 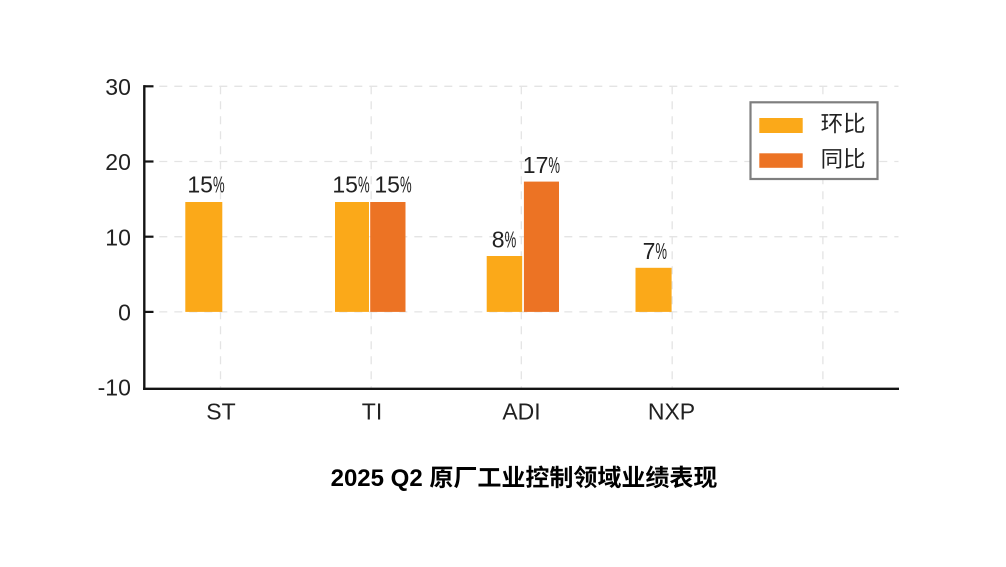 What do you see at coordinates (220, 412) in the screenshot?
I see `svg-text: ST` at bounding box center [220, 412].